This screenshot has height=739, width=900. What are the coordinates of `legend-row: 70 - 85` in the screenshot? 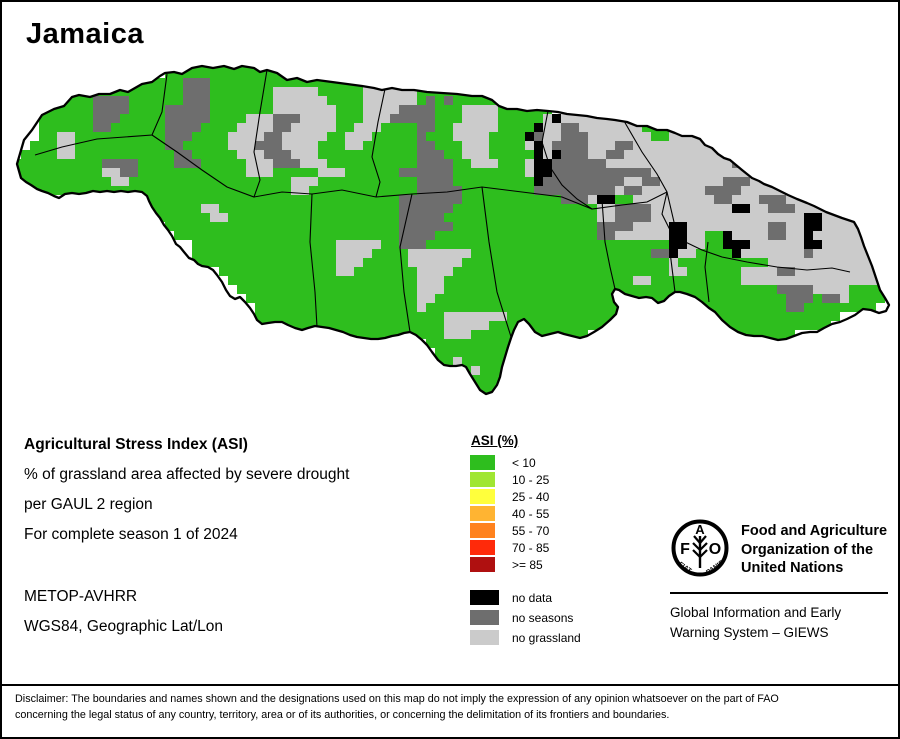 It's located at (525, 547).